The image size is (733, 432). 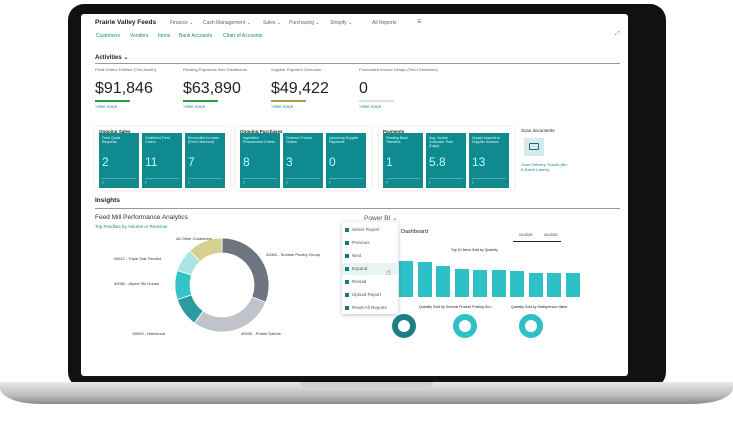 I want to click on powerbi-menu-item: Expand, so click(x=370, y=269).